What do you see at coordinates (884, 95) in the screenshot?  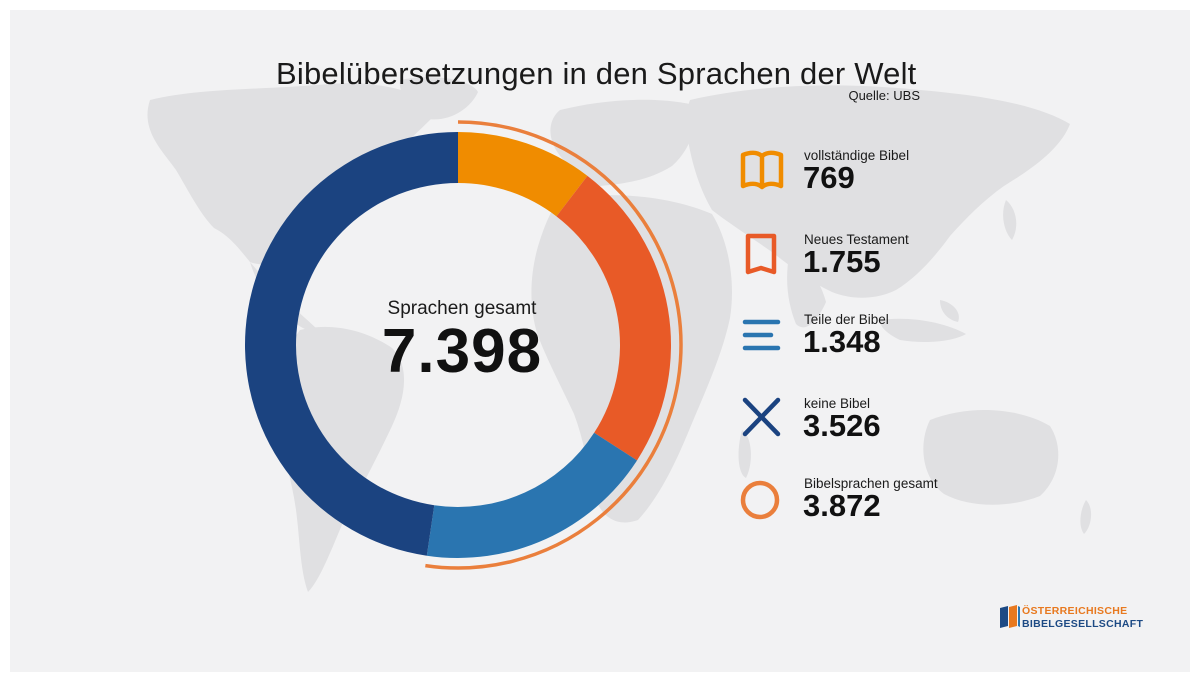 I see `source-note: Quelle: UBS` at bounding box center [884, 95].